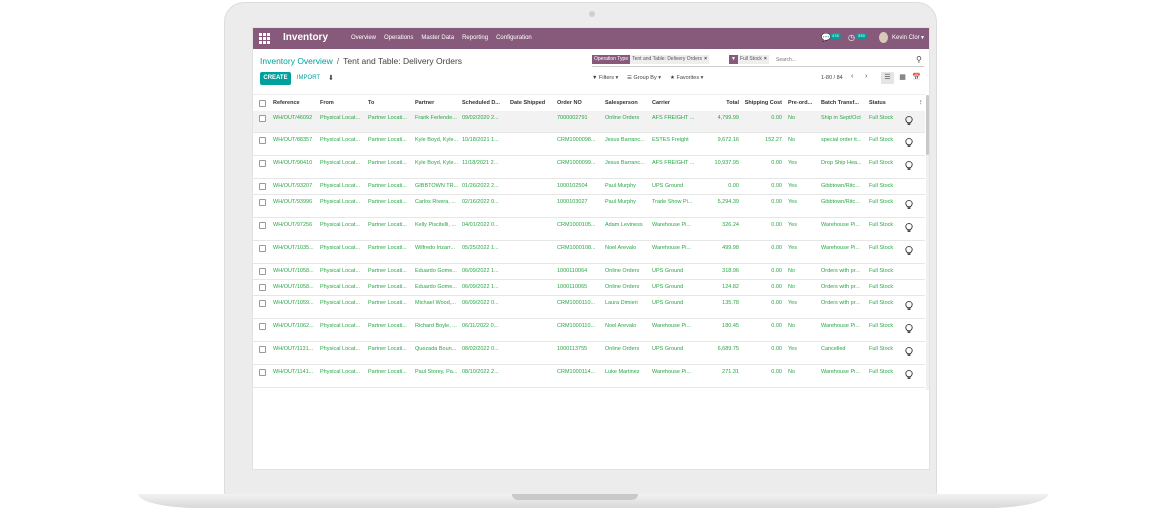  What do you see at coordinates (262, 103) in the screenshot?
I see `select-all-checkbox` at bounding box center [262, 103].